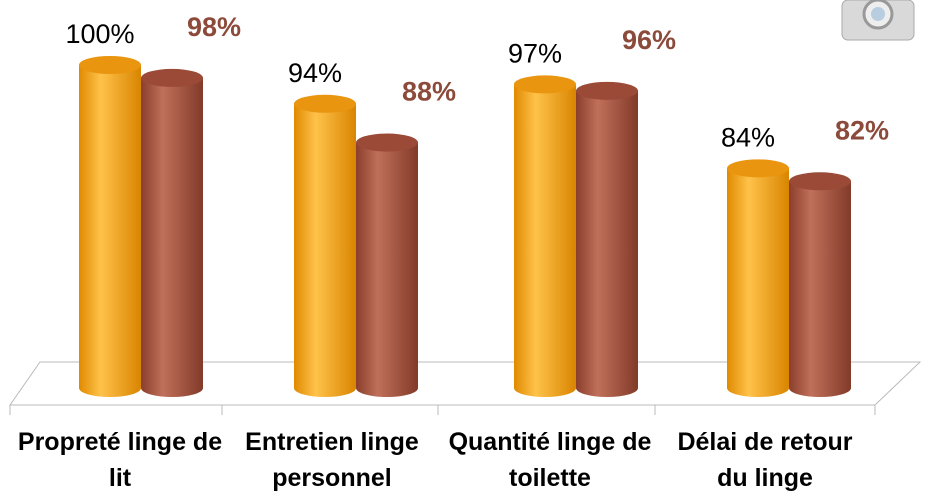  What do you see at coordinates (332, 460) in the screenshot?
I see `x-tick-label: Entretien linge personnel` at bounding box center [332, 460].